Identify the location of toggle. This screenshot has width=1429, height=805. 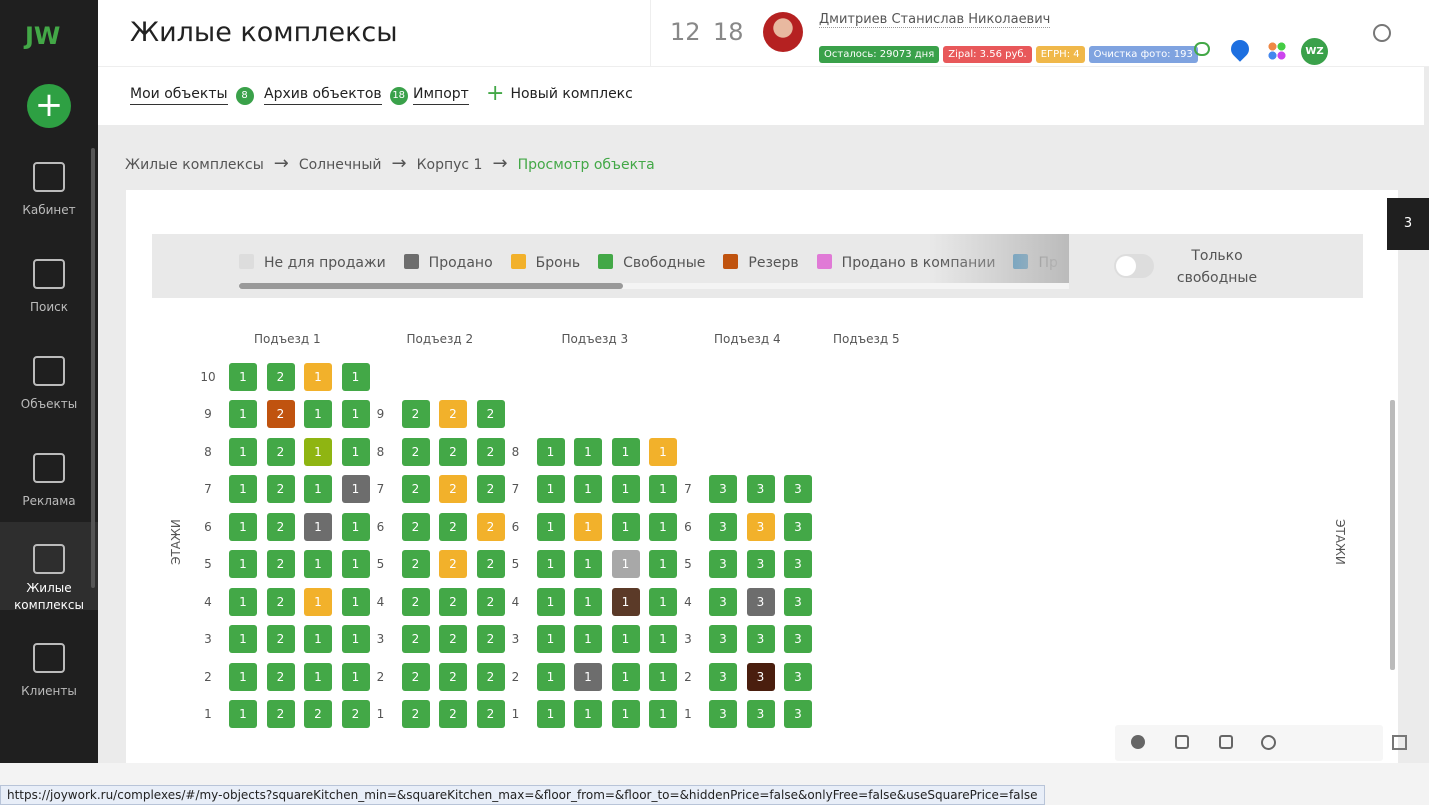
(1134, 266).